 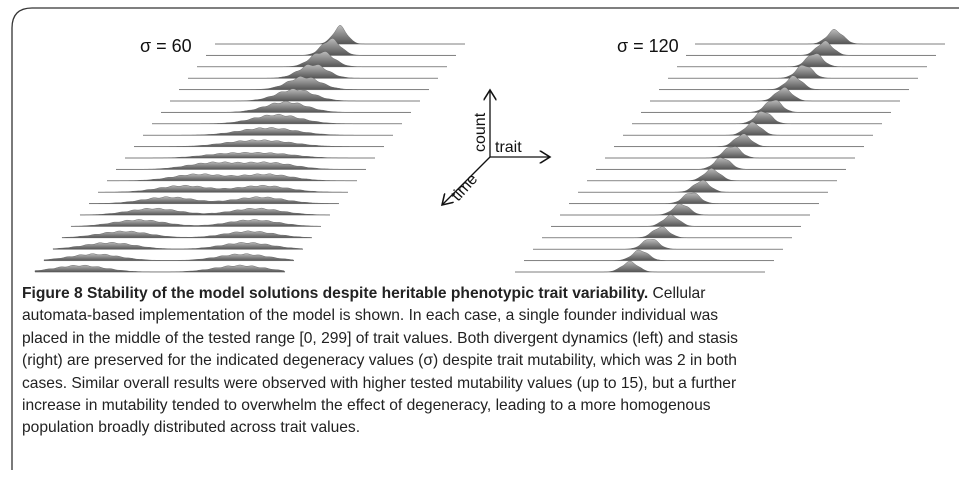 What do you see at coordinates (508, 147) in the screenshot?
I see `axis-label: trait` at bounding box center [508, 147].